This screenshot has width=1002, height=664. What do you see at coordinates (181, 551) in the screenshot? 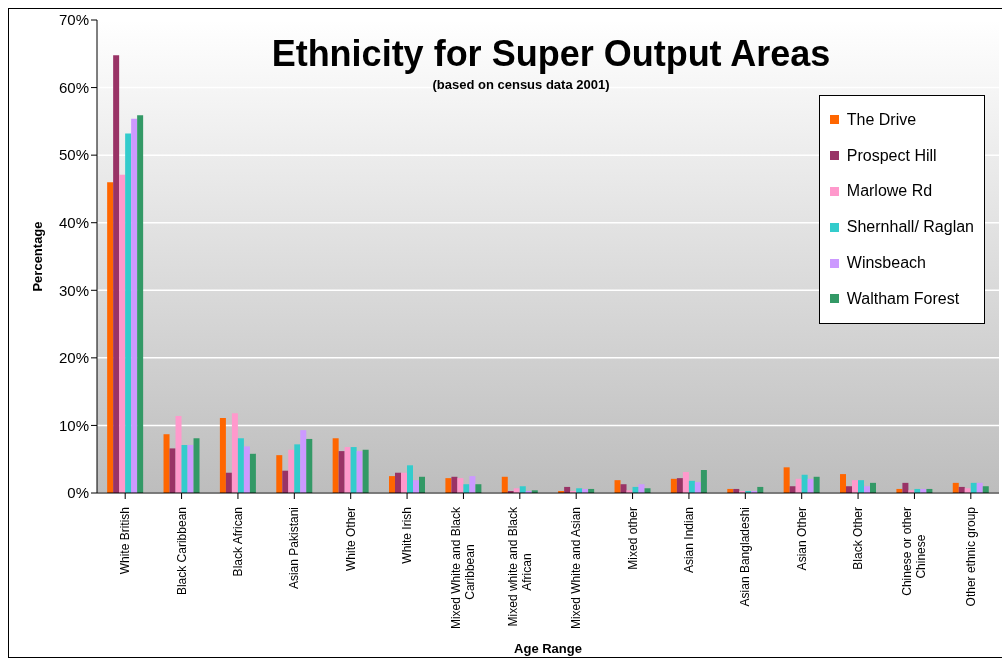
I see `x-tick-label: Black Caribbean` at bounding box center [181, 551].